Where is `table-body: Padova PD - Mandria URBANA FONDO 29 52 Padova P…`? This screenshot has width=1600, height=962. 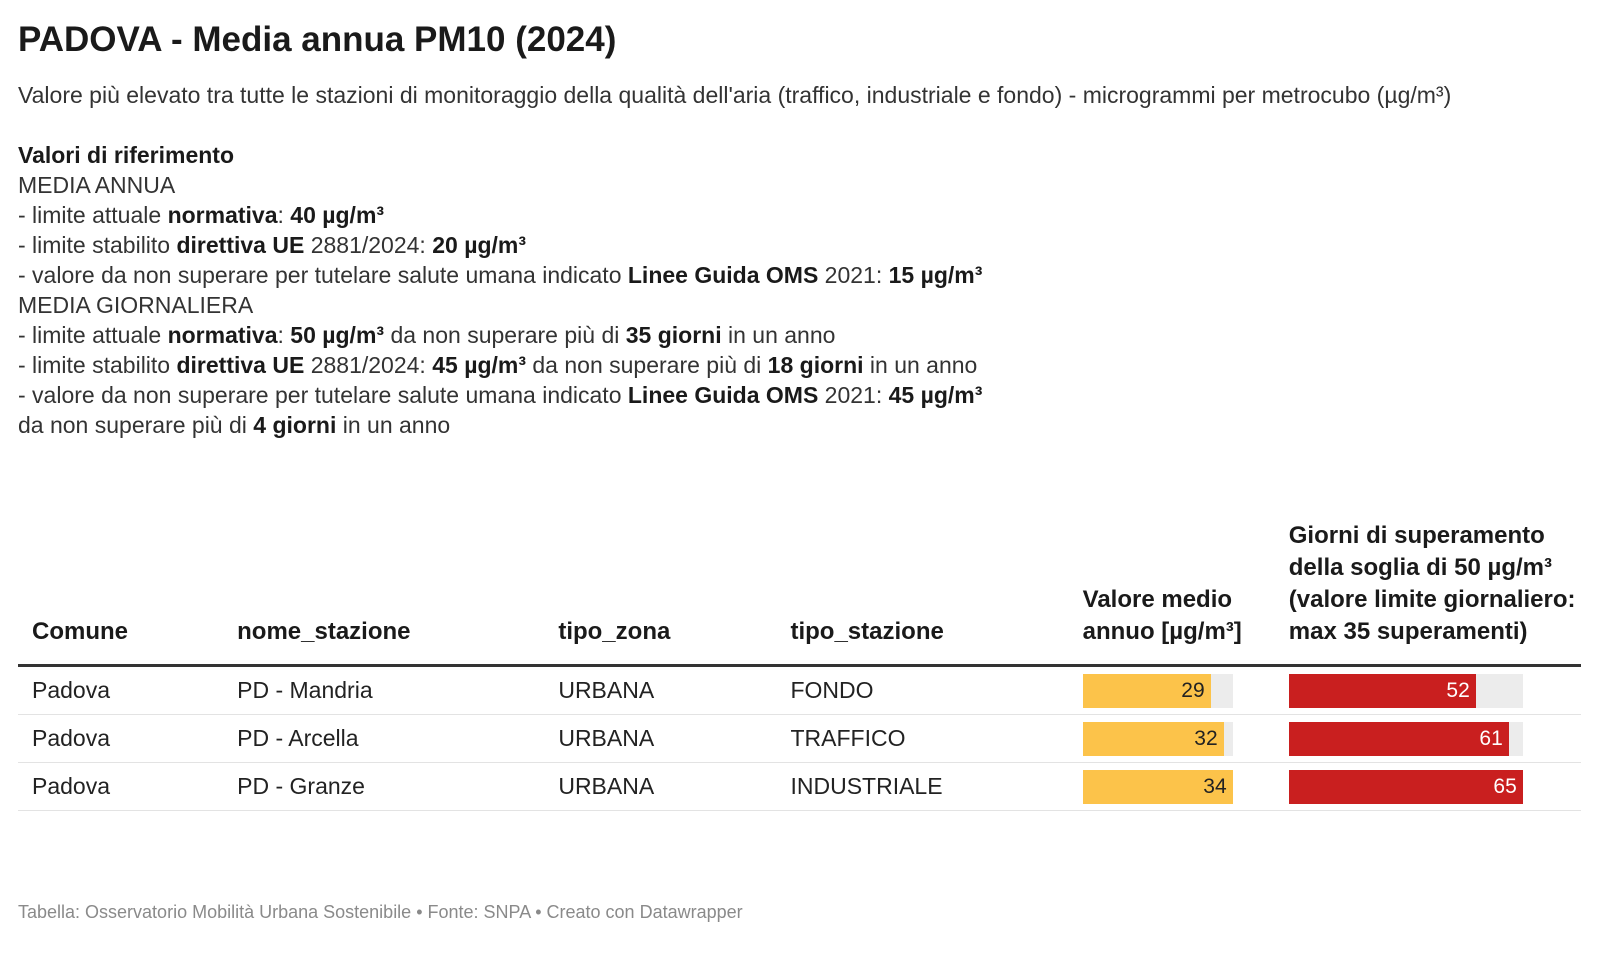
table-body: Padova PD - Mandria URBANA FONDO 29 52 Padova P… is located at coordinates (799, 738).